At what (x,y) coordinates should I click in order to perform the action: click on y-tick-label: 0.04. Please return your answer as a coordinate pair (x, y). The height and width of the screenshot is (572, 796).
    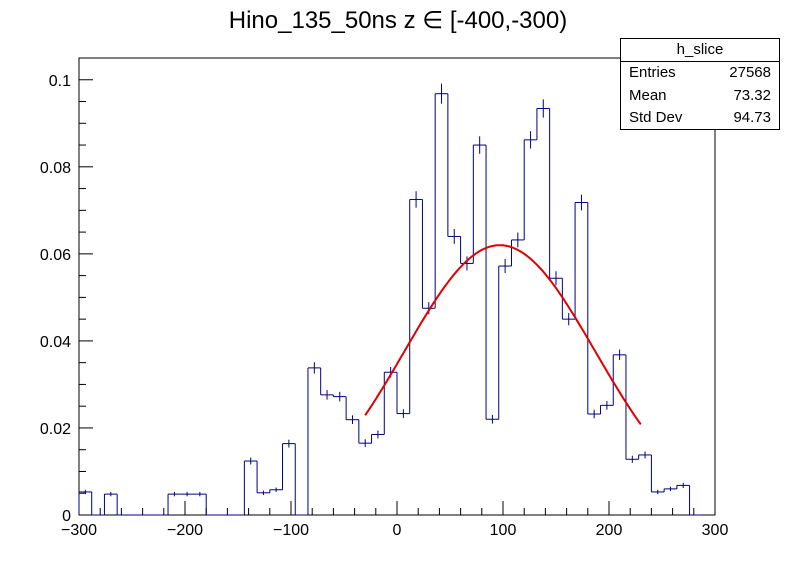
    Looking at the image, I should click on (55, 342).